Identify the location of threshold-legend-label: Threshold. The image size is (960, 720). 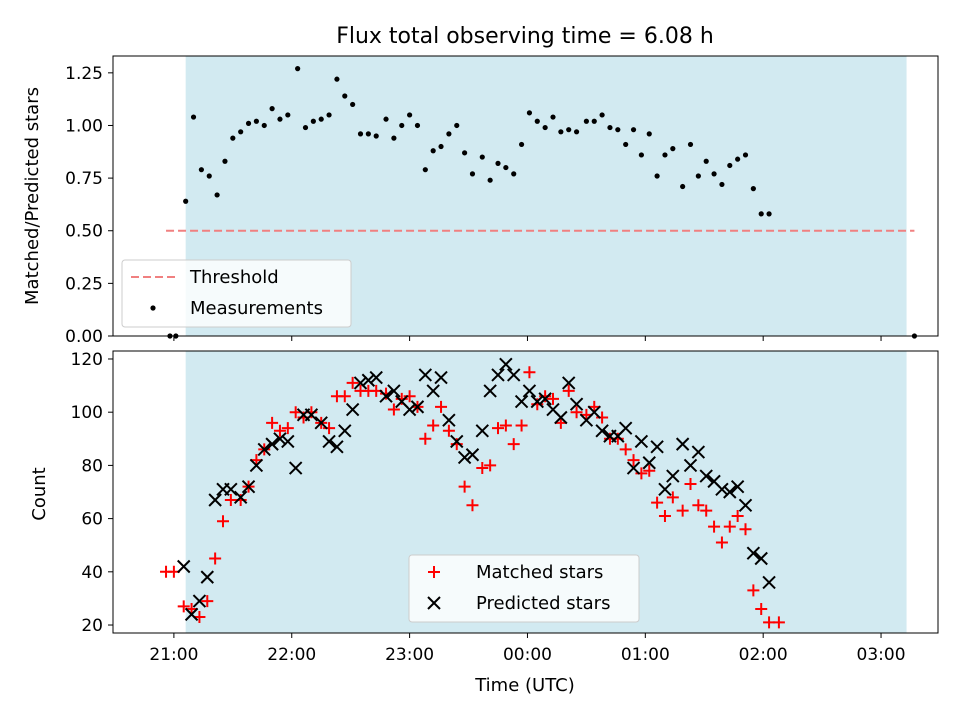
(234, 277).